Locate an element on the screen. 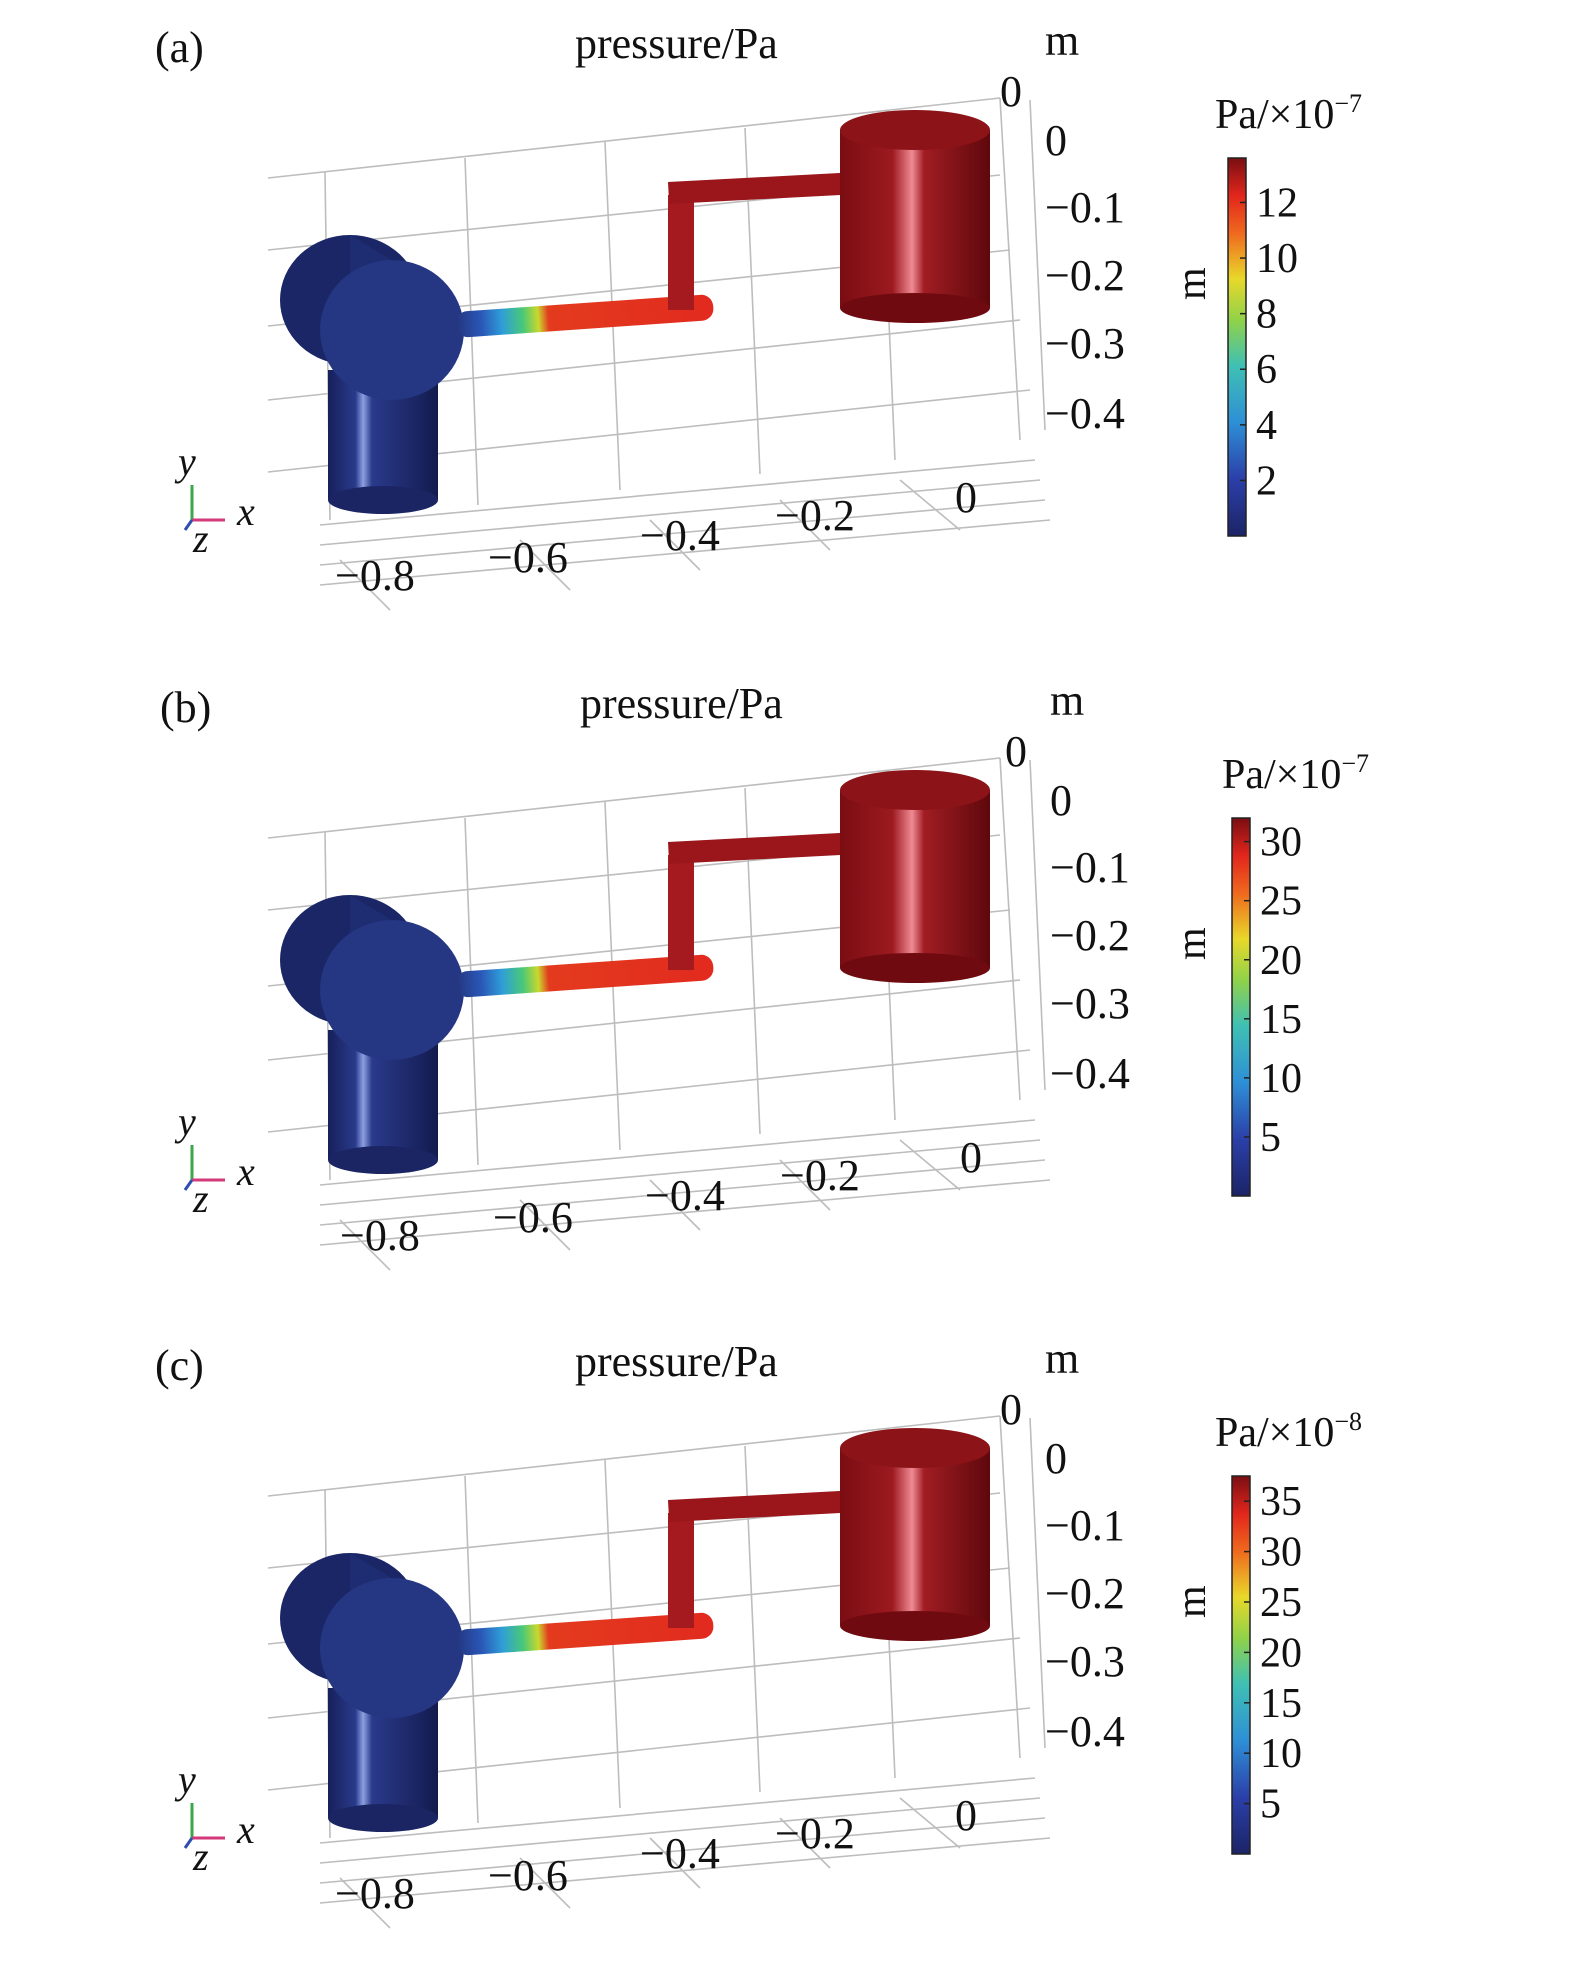  colorbar-tick-label: 8 is located at coordinates (1266, 315).